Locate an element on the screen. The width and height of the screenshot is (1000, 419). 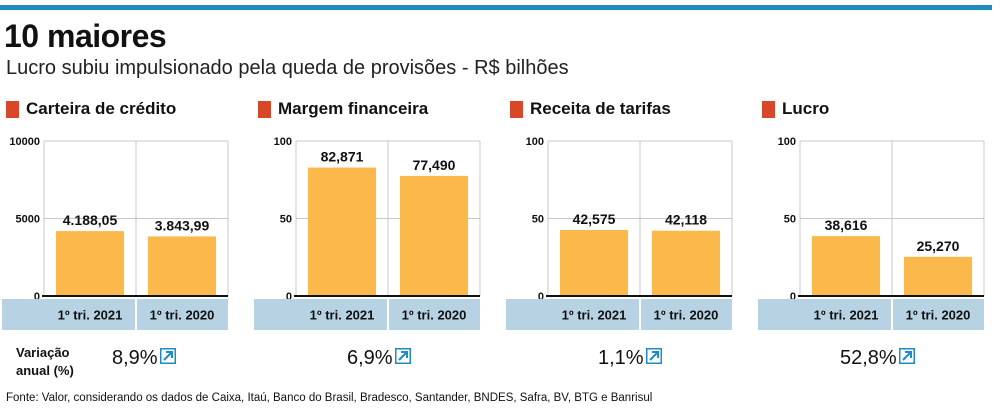
y-tick-label: 5000 is located at coordinates (28, 220).